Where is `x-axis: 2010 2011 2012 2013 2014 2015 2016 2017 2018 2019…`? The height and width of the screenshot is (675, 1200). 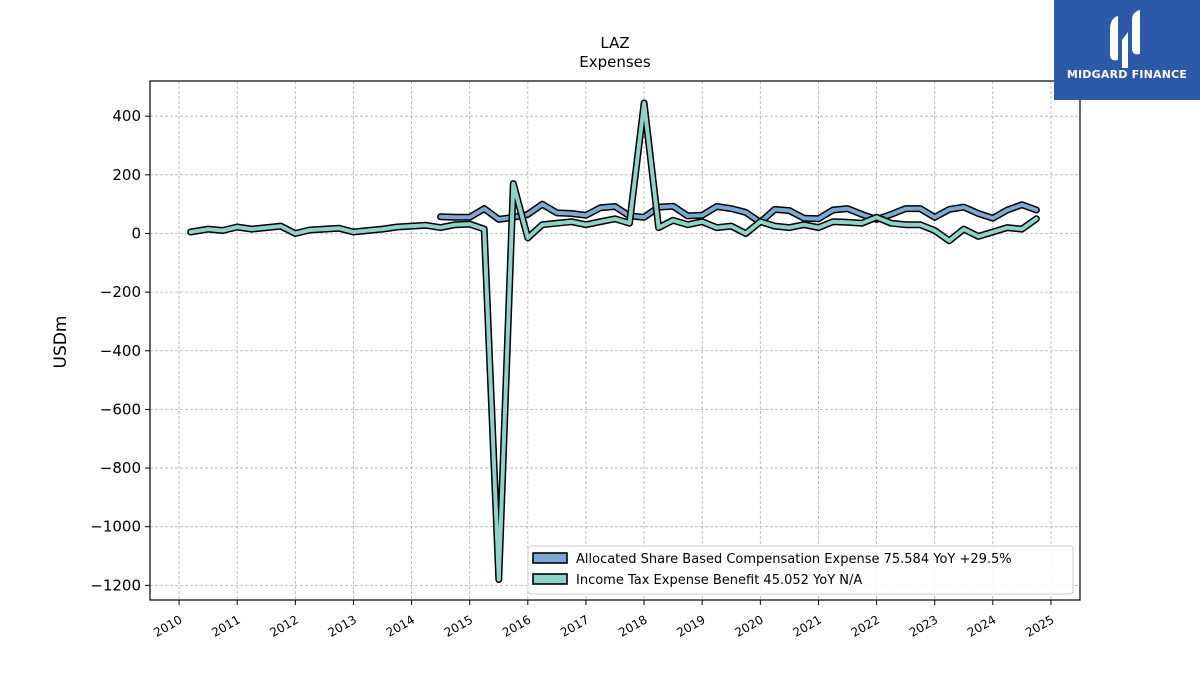
x-axis: 2010 2011 2012 2013 2014 2015 2016 2017 2018 2019… is located at coordinates (603, 620).